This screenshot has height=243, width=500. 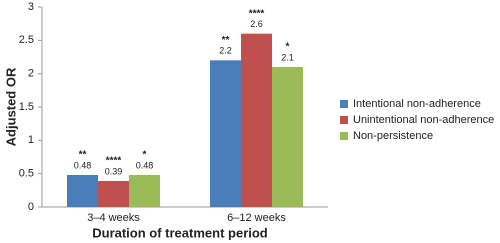 What do you see at coordinates (113, 218) in the screenshot?
I see `x-tick-label: 3–4 weeks` at bounding box center [113, 218].